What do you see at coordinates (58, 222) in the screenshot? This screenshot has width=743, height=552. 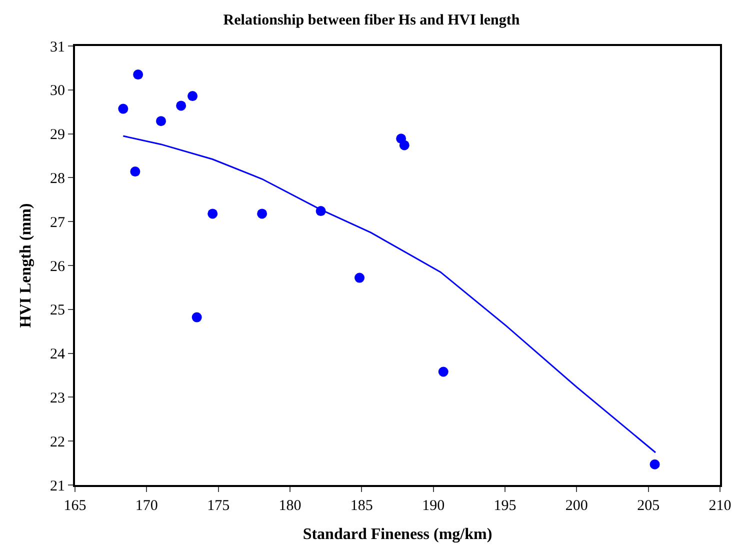 I see `y-tick-label: 27` at bounding box center [58, 222].